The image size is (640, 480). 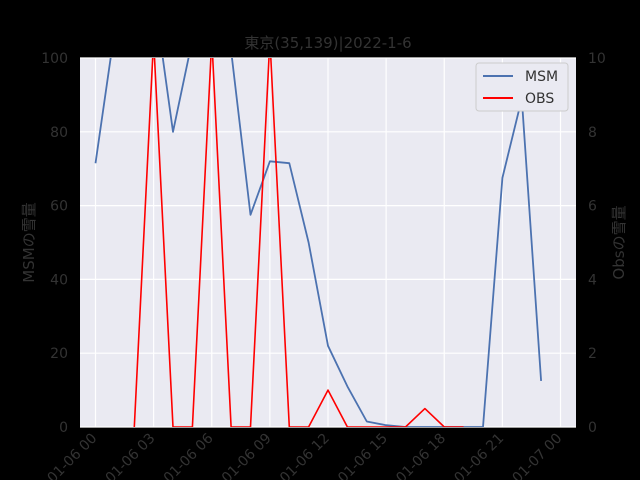 I want to click on right-axis-title: Obsの雪量, so click(x=619, y=242).